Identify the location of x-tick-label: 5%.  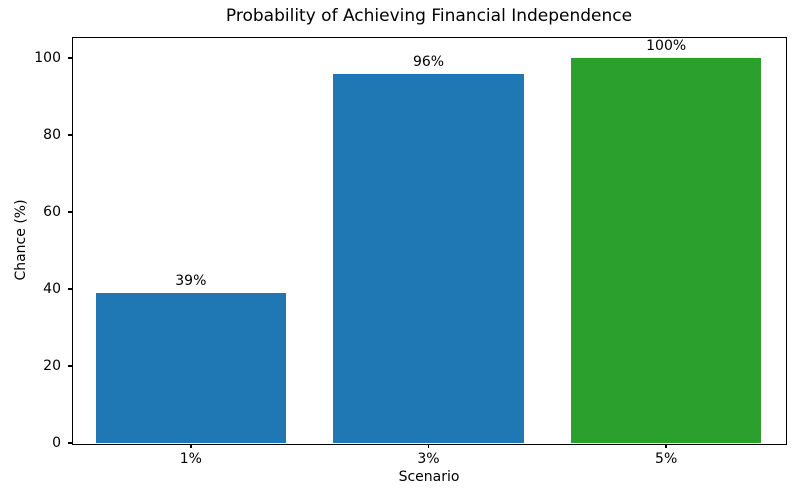
(666, 459).